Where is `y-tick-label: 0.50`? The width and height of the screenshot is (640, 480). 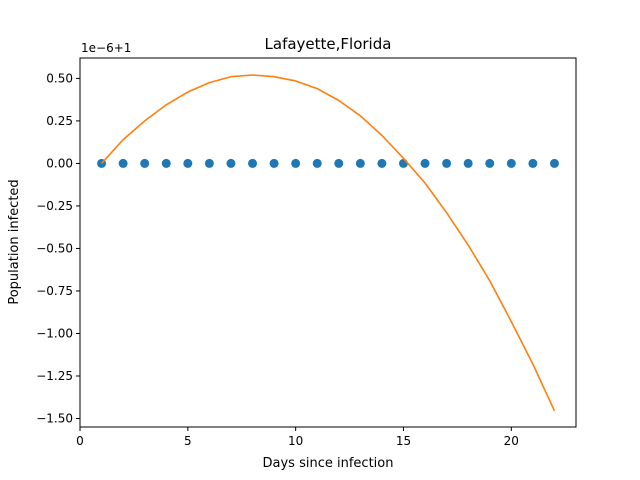
y-tick-label: 0.50 is located at coordinates (59, 78).